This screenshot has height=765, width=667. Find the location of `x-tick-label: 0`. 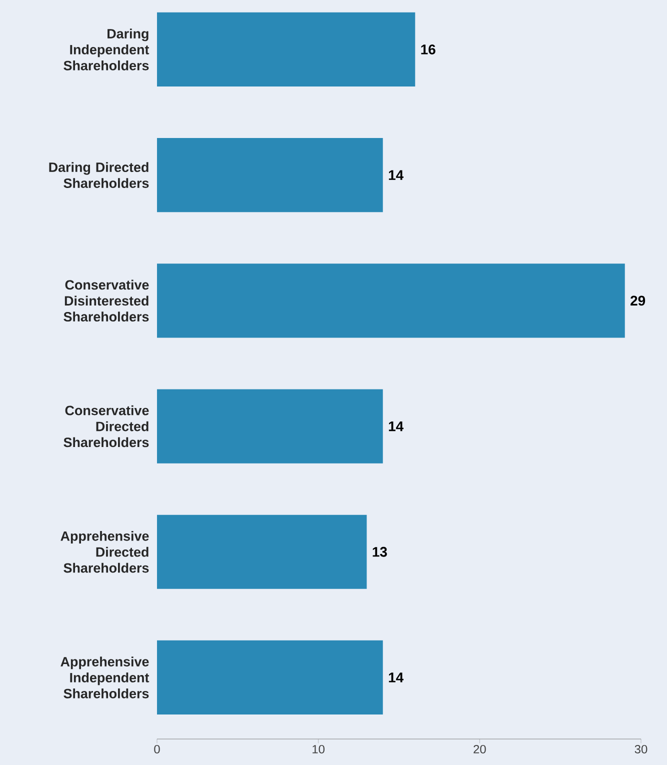

x-tick-label: 0 is located at coordinates (157, 749).